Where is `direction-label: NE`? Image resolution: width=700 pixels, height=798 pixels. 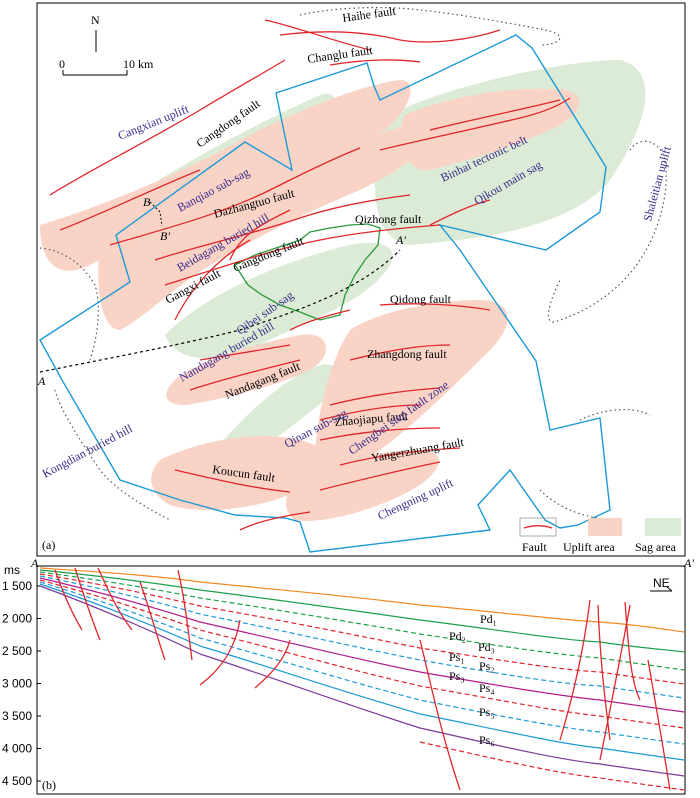
direction-label: NE is located at coordinates (661, 583).